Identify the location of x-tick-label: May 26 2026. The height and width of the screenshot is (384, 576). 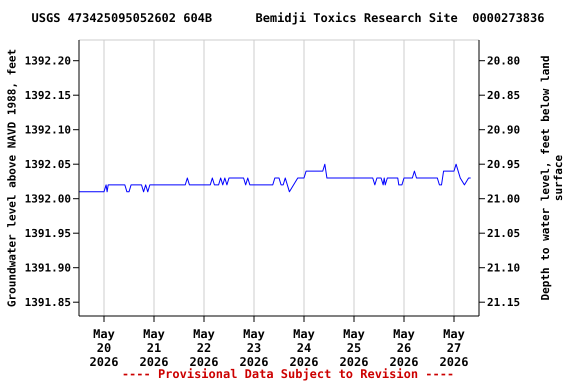
(404, 348).